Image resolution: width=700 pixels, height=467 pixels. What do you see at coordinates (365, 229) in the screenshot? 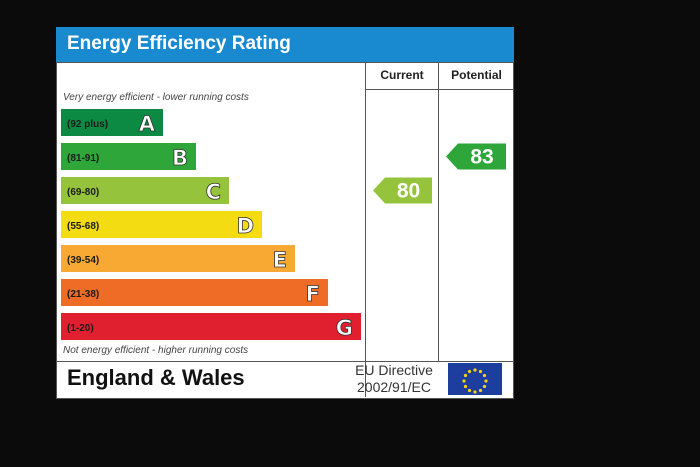
I see `divider-current` at bounding box center [365, 229].